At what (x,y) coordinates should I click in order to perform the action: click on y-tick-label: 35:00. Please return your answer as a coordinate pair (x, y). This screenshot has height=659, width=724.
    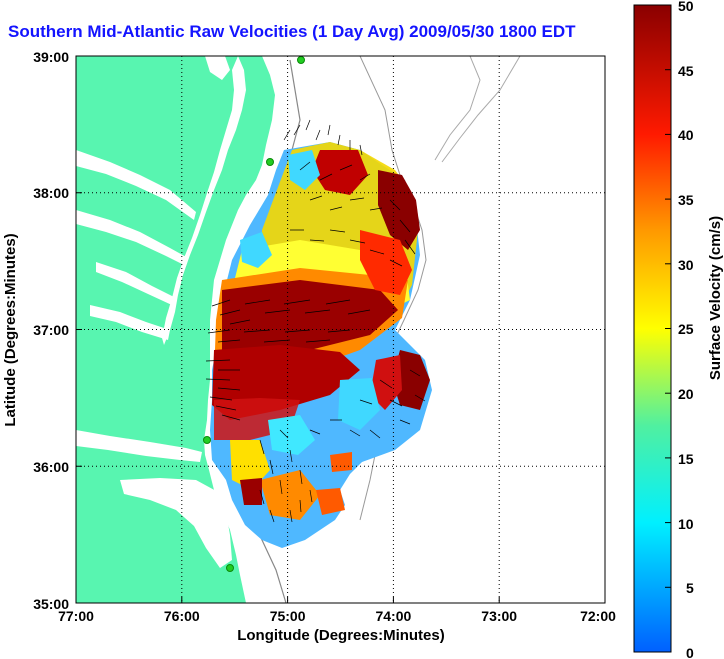
    Looking at the image, I should click on (51, 604).